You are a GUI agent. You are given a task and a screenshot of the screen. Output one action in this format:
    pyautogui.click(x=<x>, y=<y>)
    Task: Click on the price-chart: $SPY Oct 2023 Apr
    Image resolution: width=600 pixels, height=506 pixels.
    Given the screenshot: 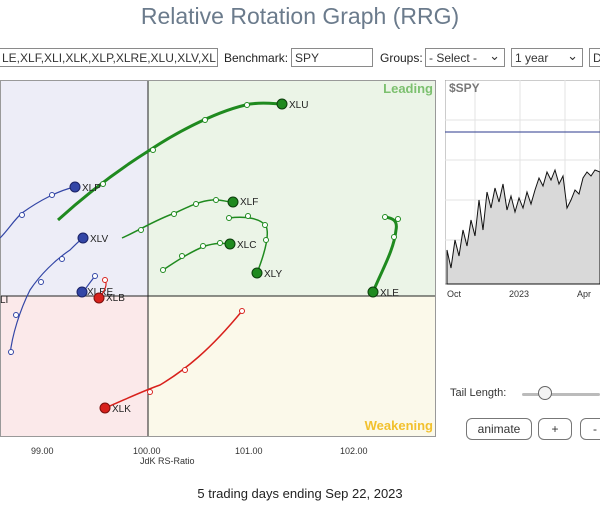 What is the action you would take?
    pyautogui.click(x=522, y=189)
    